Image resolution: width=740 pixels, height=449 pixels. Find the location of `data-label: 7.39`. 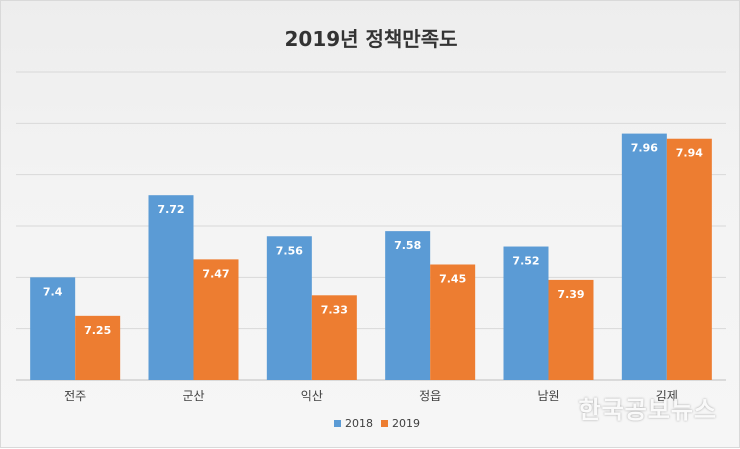

data-label: 7.39 is located at coordinates (570, 294).